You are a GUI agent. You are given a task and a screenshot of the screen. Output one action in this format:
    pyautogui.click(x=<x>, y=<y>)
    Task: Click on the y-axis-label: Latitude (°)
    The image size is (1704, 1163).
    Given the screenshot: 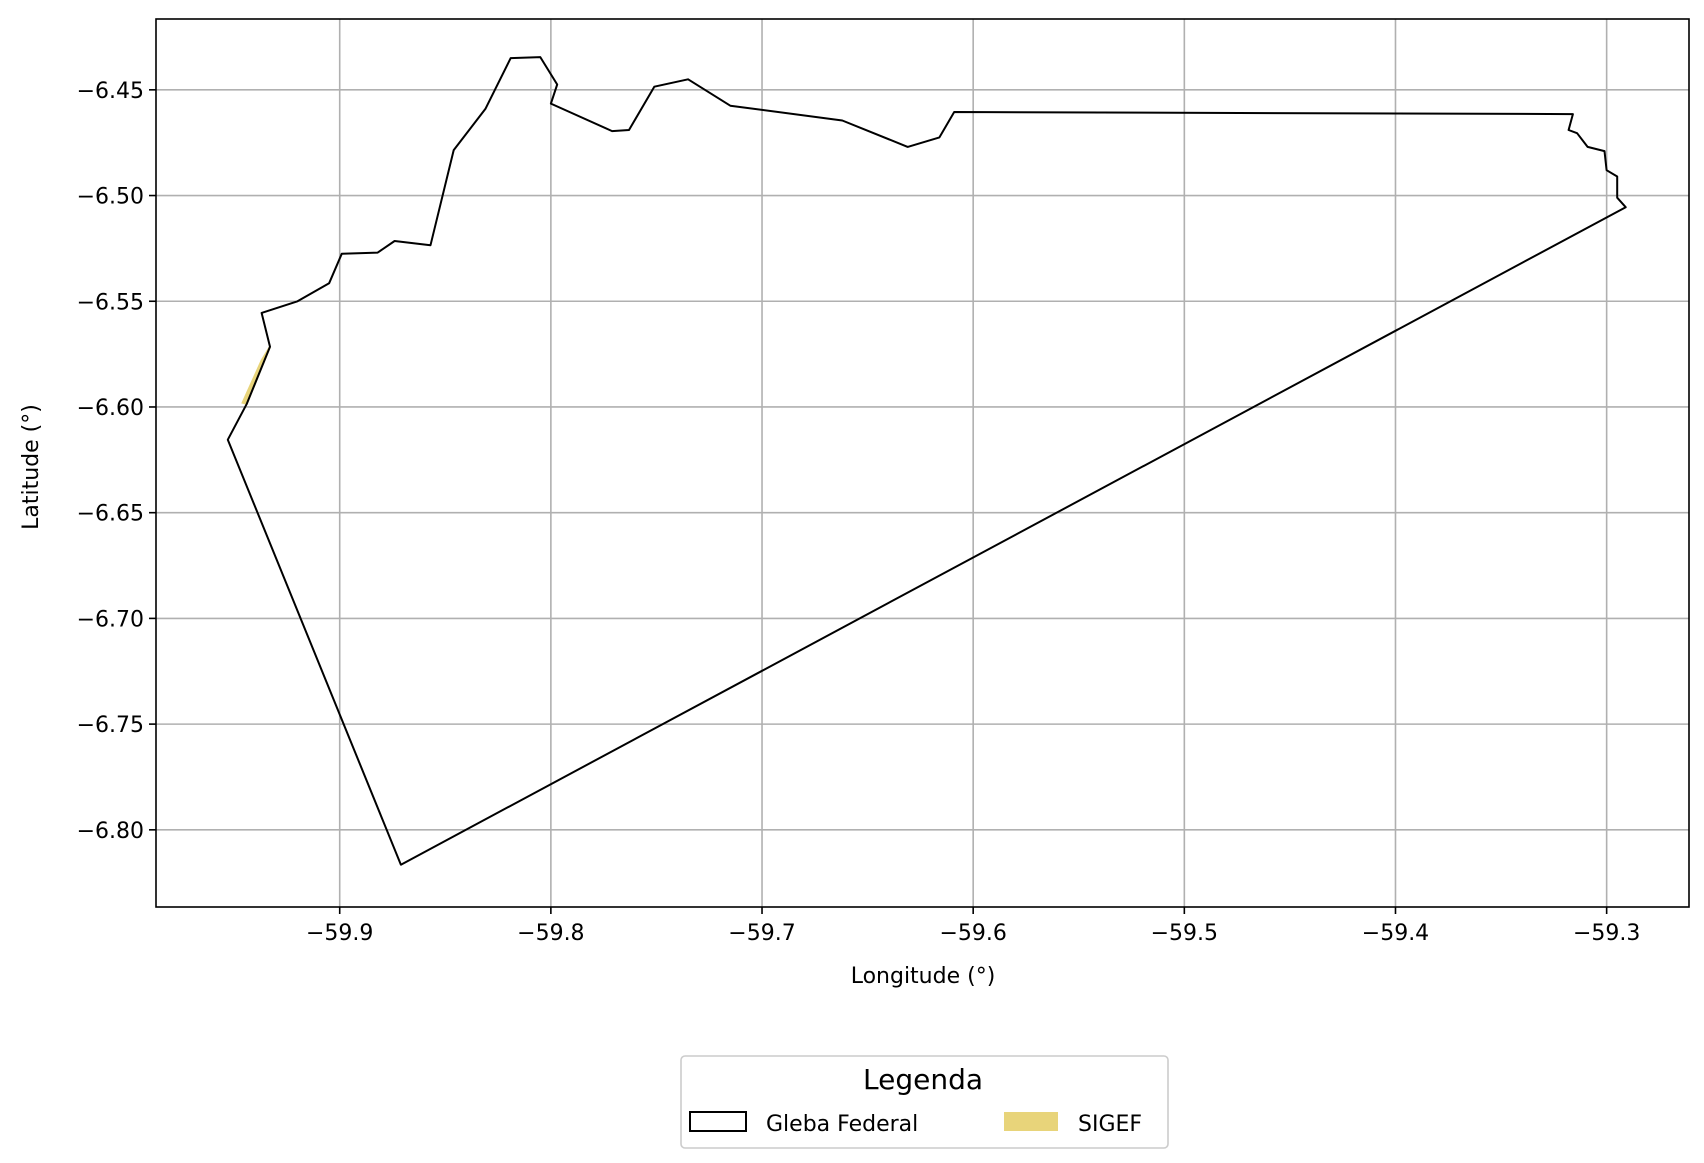 What is the action you would take?
    pyautogui.click(x=31, y=467)
    